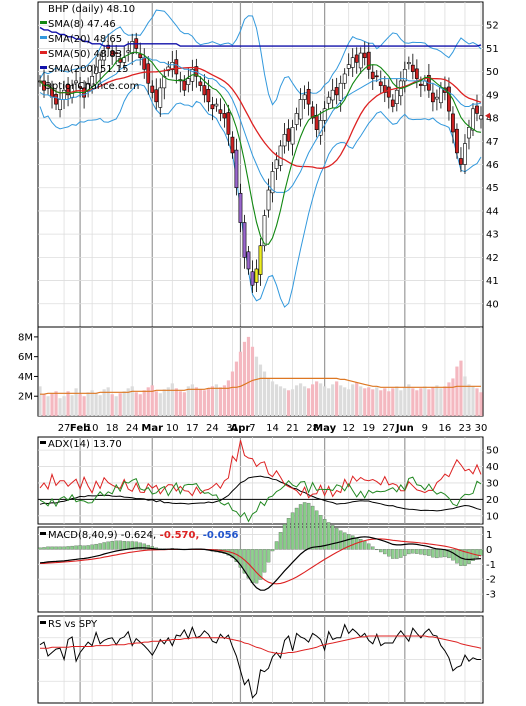  I want to click on adx-series-line, so click(260, 493).